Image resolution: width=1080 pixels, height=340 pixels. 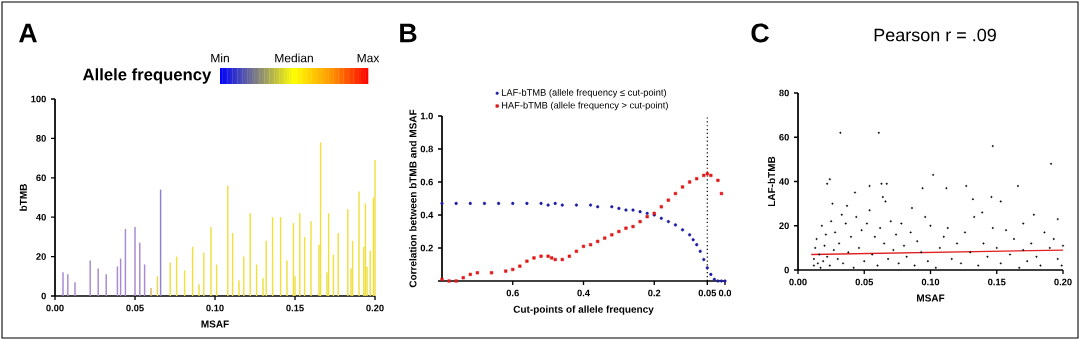 What do you see at coordinates (426, 149) in the screenshot?
I see `y-tick-label: 0.8` at bounding box center [426, 149].